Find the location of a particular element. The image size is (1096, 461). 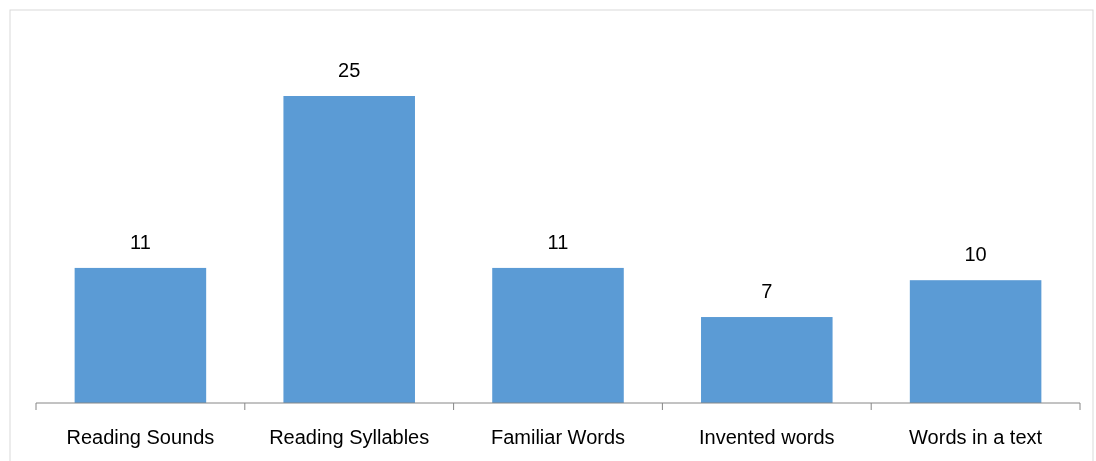

x-tick-label: Reading Syllables is located at coordinates (349, 437).